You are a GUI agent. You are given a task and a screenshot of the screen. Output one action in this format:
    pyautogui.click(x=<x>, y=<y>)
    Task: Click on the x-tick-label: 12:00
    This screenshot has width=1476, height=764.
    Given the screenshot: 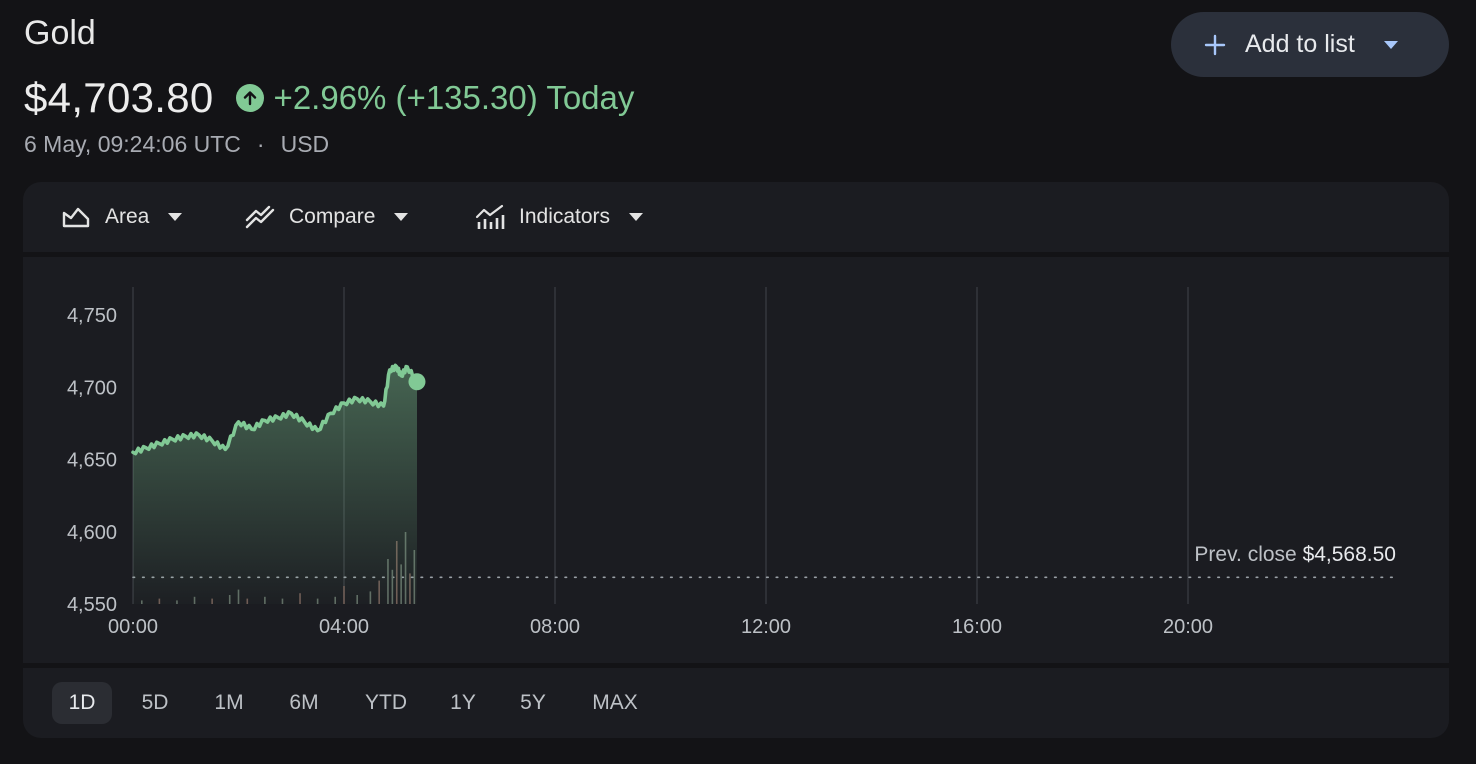 What is the action you would take?
    pyautogui.click(x=766, y=627)
    